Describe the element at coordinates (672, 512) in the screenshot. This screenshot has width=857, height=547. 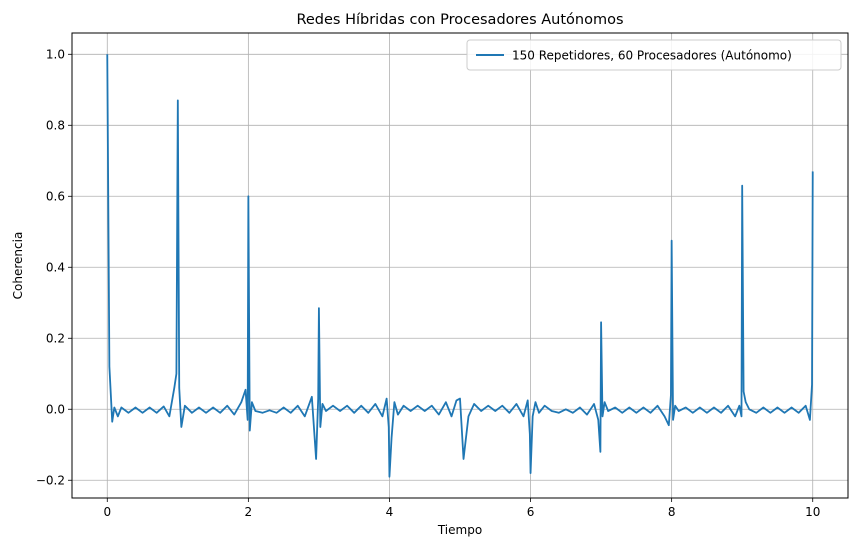
I see `x-tick-label: 8` at that location.